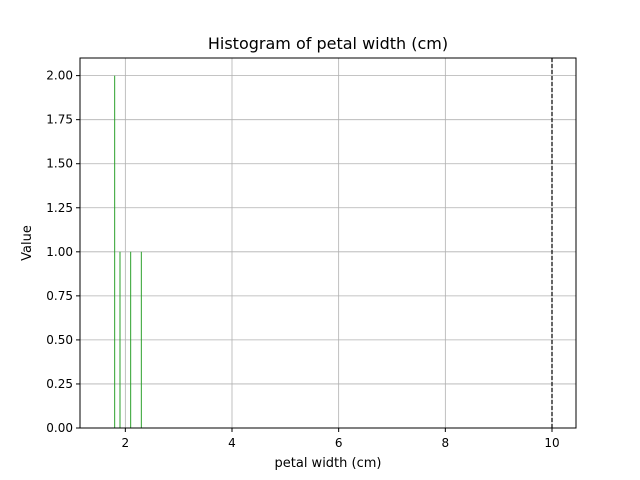 The width and height of the screenshot is (640, 480). Describe the element at coordinates (128, 251) in the screenshot. I see `bars-layer` at that location.